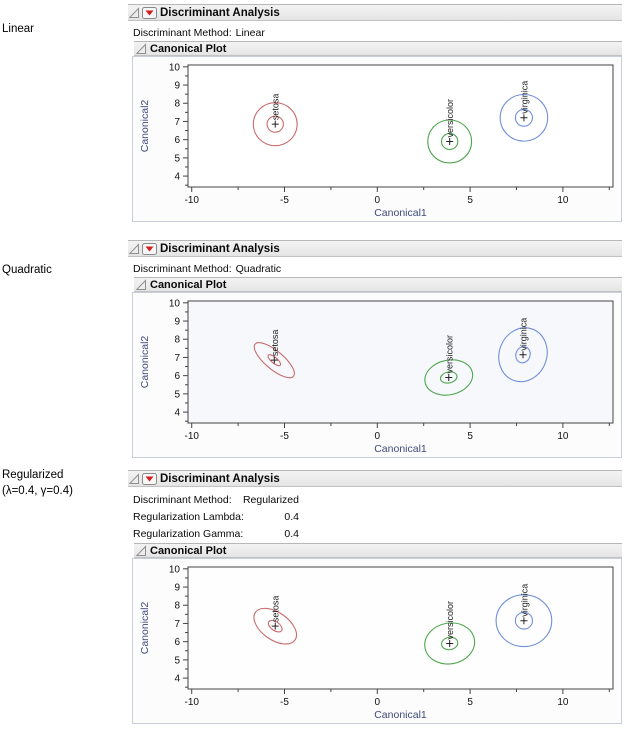 This screenshot has height=729, width=625. I want to click on annotation-regularized: Regularized (λ=0.4, γ=0.4), so click(37, 483).